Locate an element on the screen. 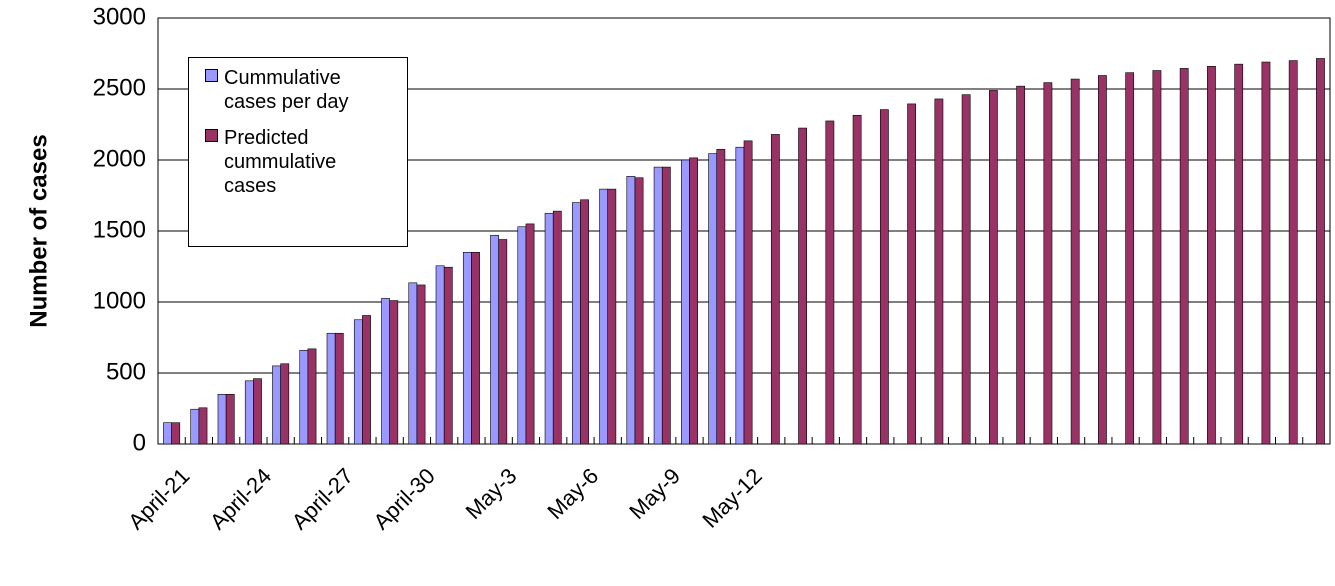 The image size is (1335, 586). y-tick-label: 500 is located at coordinates (126, 371).